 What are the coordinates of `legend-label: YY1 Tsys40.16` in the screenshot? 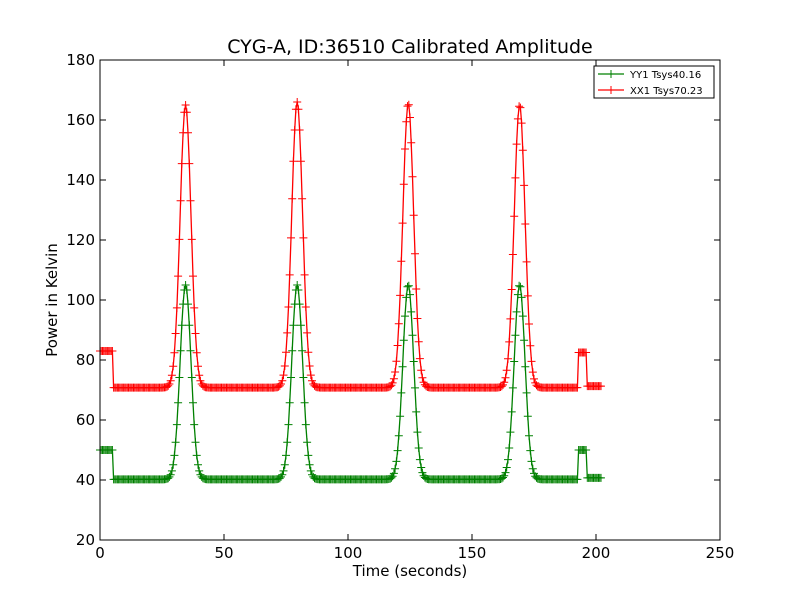 It's located at (665, 75).